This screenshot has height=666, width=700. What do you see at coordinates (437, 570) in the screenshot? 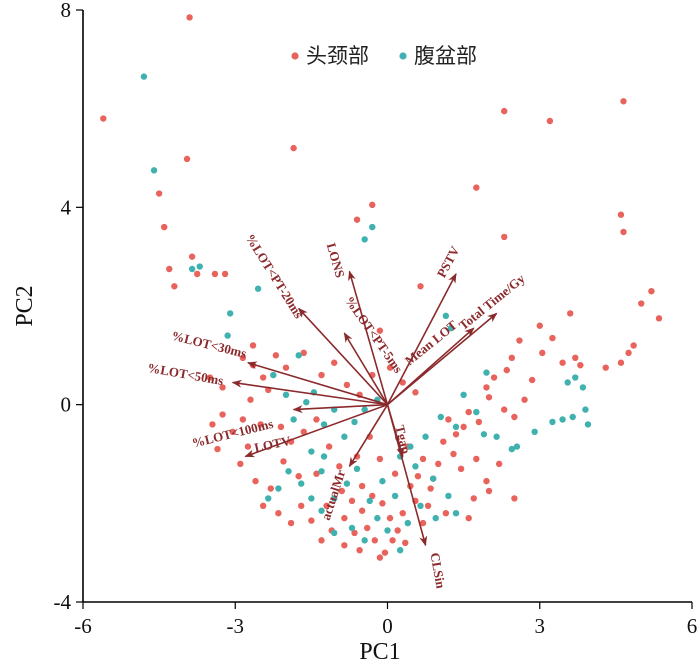
I see `loading-label: CLSin` at bounding box center [437, 570].